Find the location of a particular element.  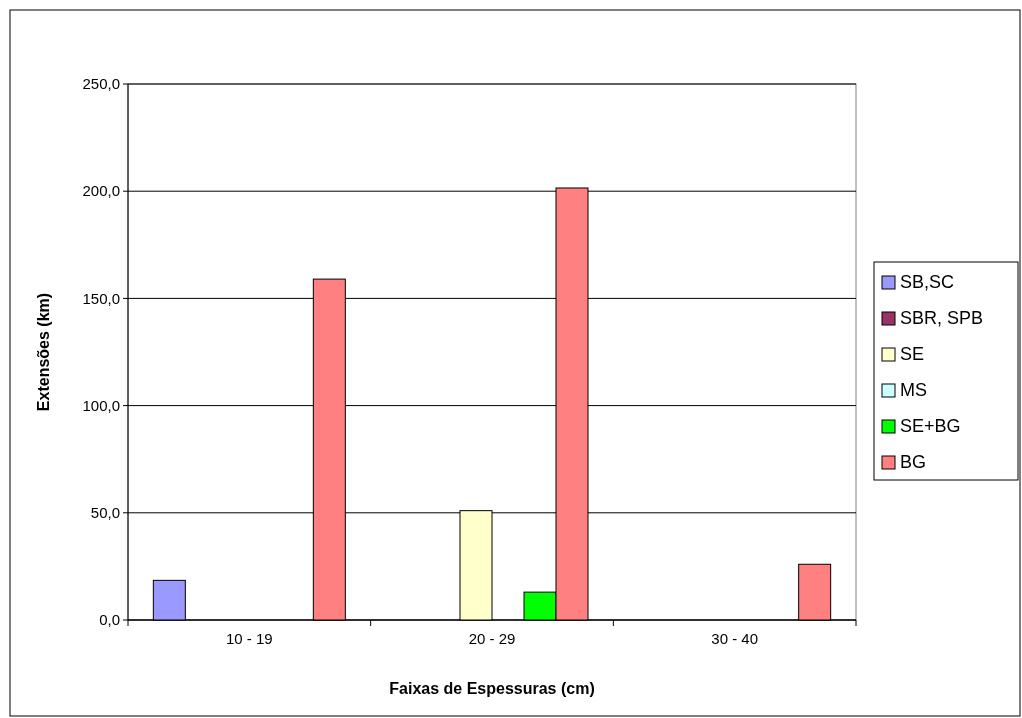

y-tick-label: 200,0 is located at coordinates (101, 191).